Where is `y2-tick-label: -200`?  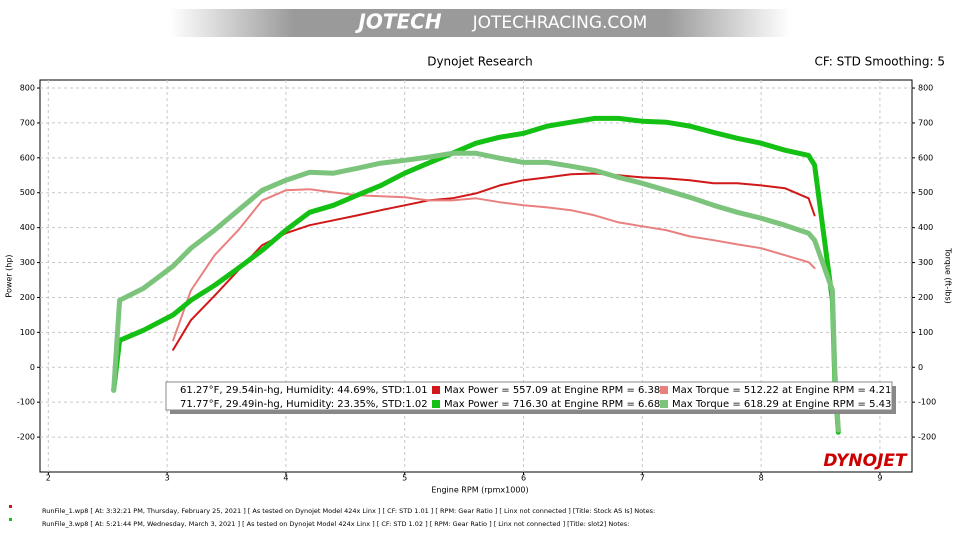 y2-tick-label: -200 is located at coordinates (927, 437).